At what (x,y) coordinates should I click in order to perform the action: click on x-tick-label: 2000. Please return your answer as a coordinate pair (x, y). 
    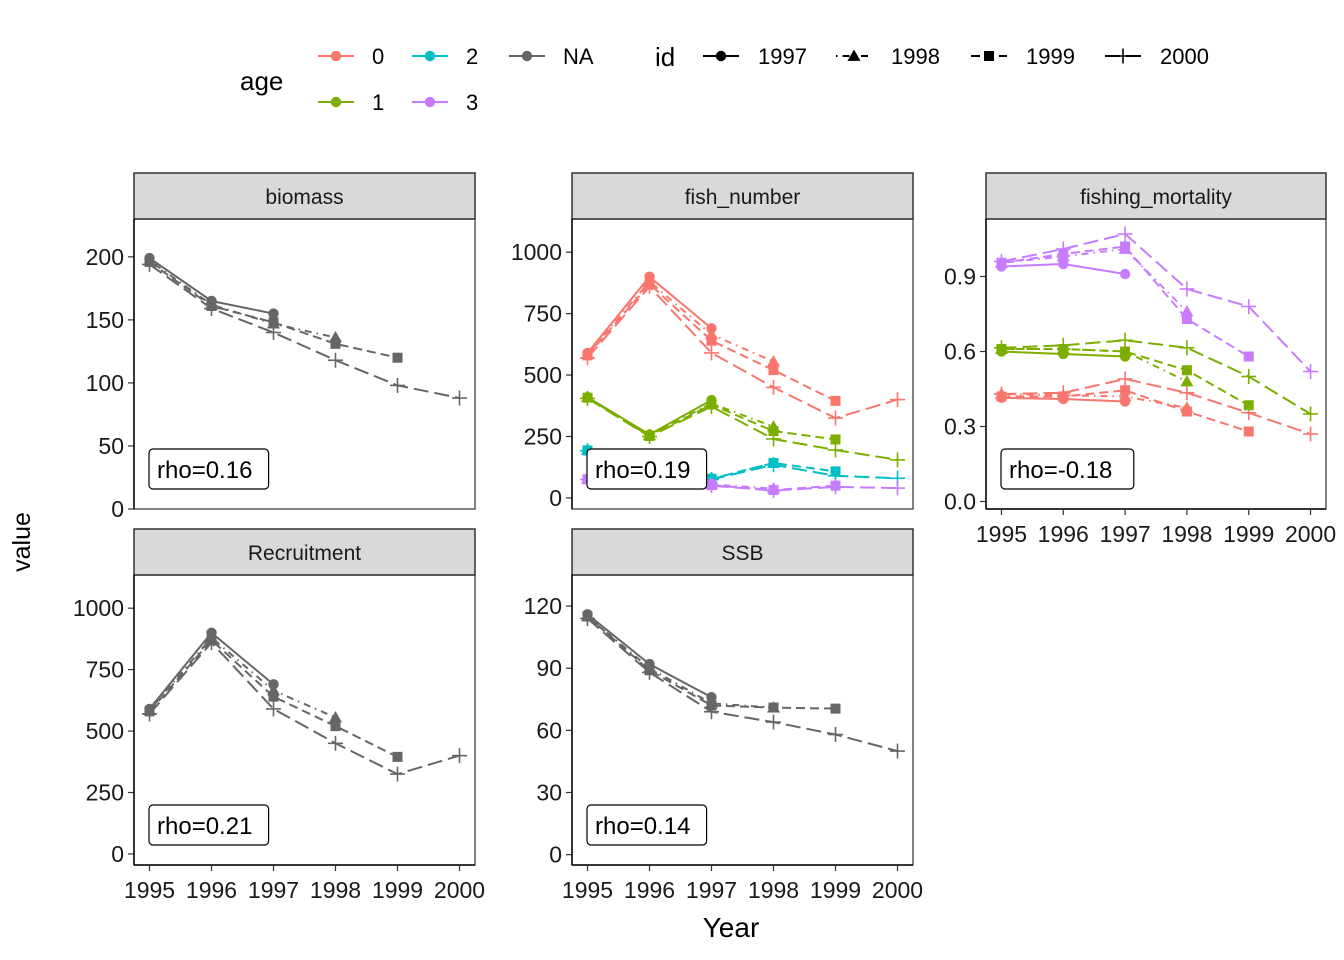
    Looking at the image, I should click on (1310, 534).